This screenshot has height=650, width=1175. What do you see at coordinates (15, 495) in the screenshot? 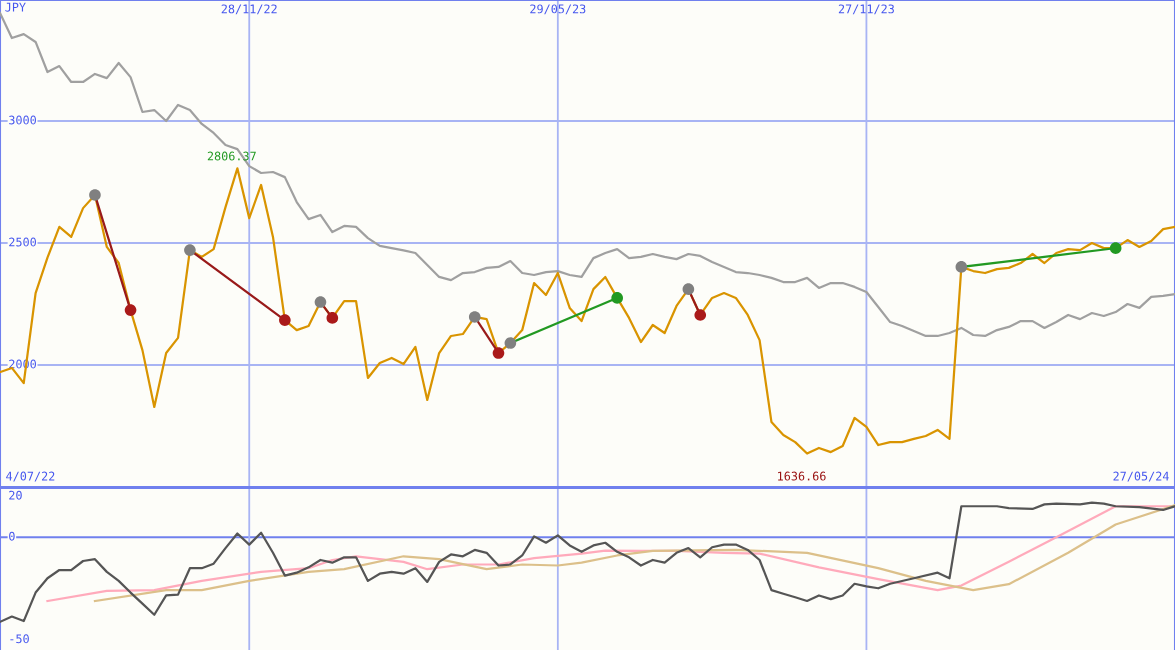
I see `y-tick-label: 20` at bounding box center [15, 495].